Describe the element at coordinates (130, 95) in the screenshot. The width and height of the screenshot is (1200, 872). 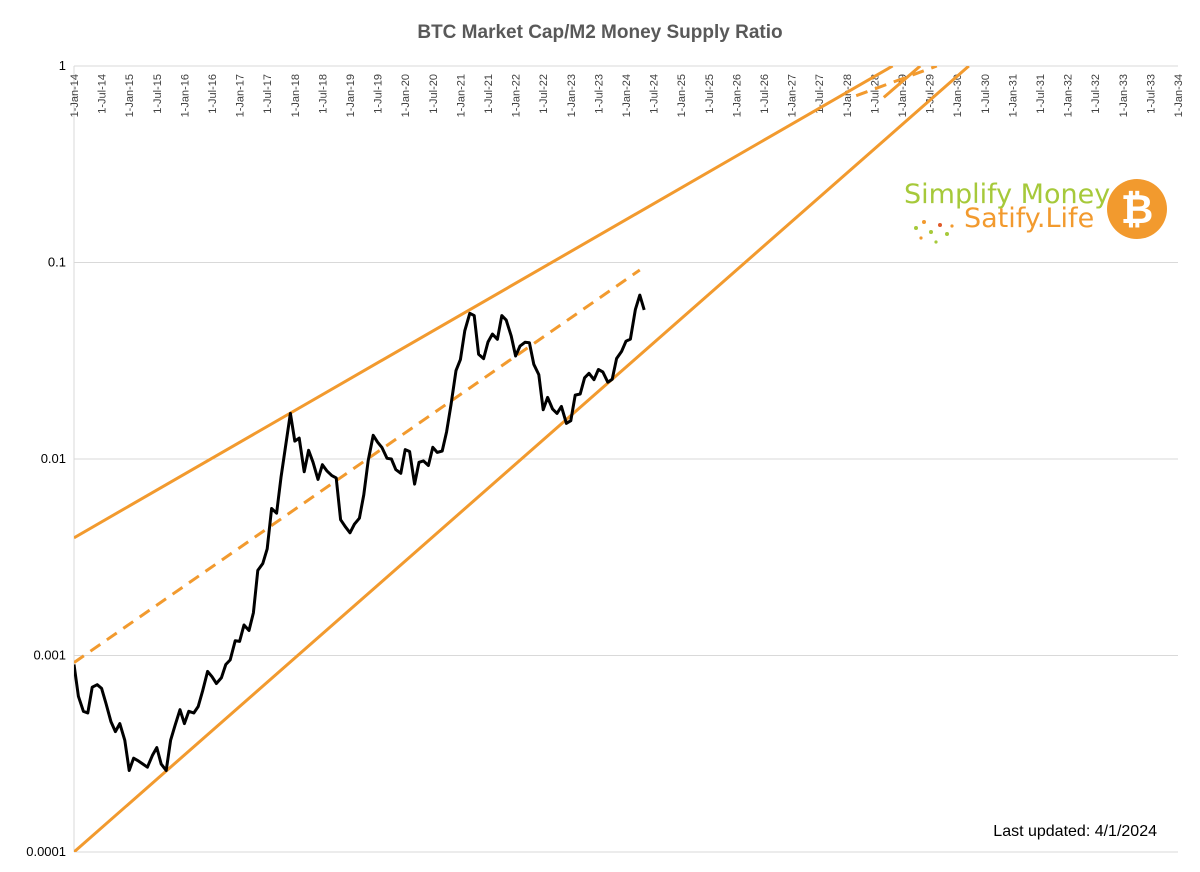
I see `x-tick-label: 1-Jan-15` at that location.